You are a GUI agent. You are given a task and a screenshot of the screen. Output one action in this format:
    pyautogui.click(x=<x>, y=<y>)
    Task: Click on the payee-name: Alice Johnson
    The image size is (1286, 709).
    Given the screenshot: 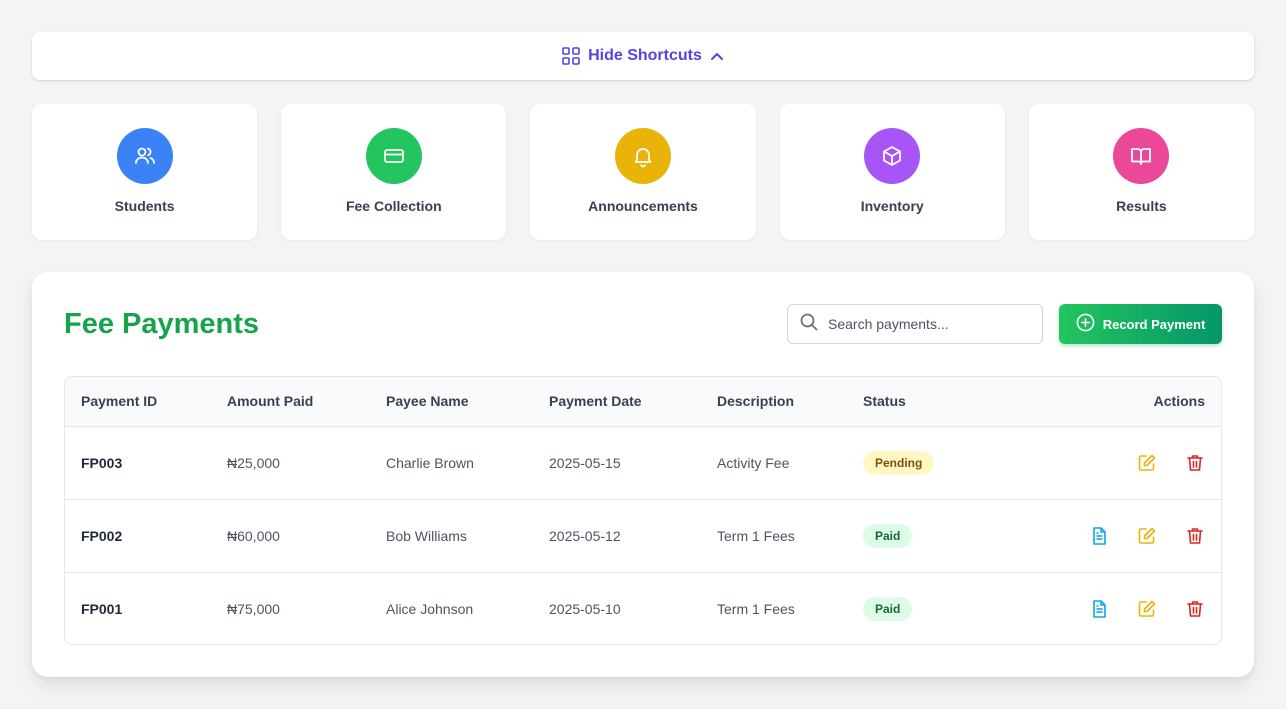 What is the action you would take?
    pyautogui.click(x=430, y=608)
    